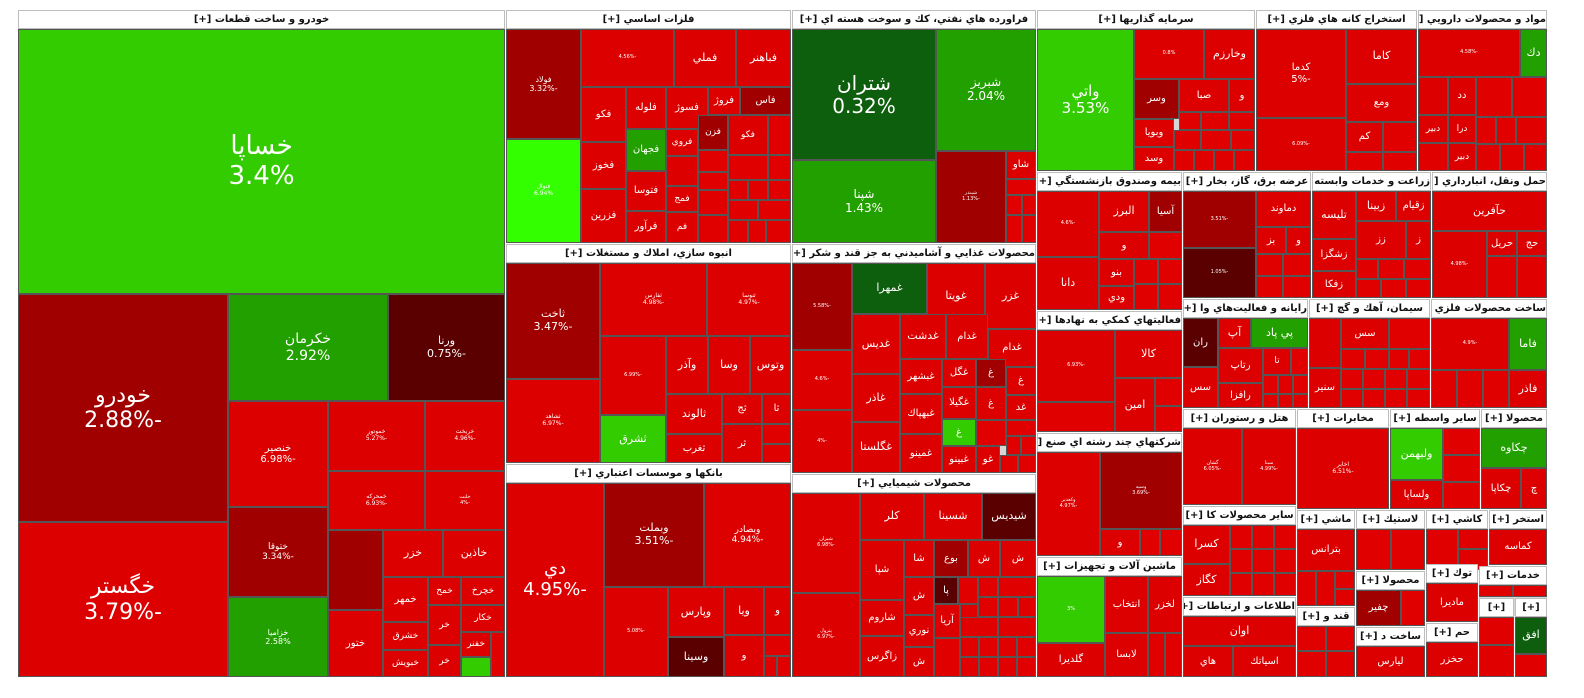 The image size is (1584, 698). I want to click on stock-tile: حج, so click(1532, 243).